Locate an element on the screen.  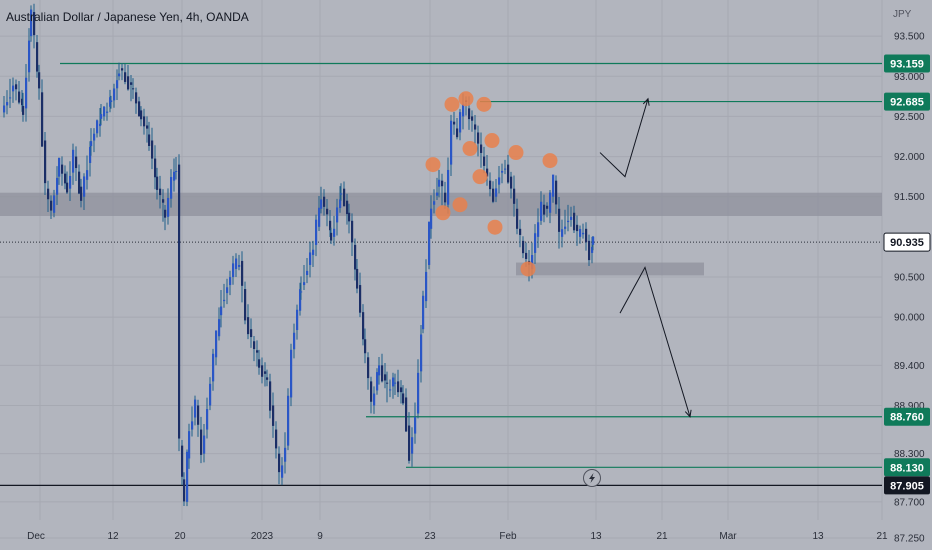
y-tick-label: 92.000 is located at coordinates (909, 157).